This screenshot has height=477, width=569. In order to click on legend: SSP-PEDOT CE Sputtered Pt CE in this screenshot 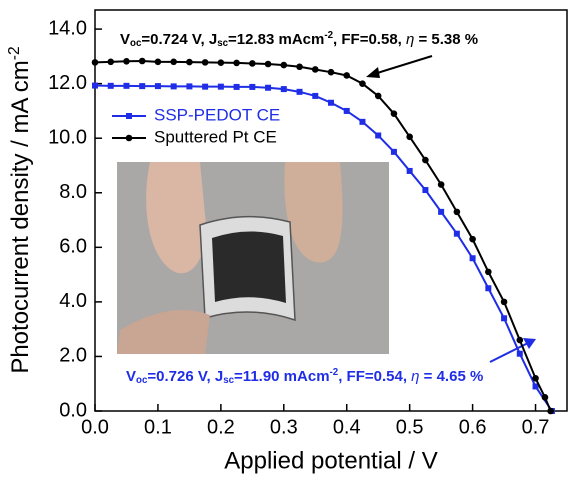, I will do `click(196, 125)`.